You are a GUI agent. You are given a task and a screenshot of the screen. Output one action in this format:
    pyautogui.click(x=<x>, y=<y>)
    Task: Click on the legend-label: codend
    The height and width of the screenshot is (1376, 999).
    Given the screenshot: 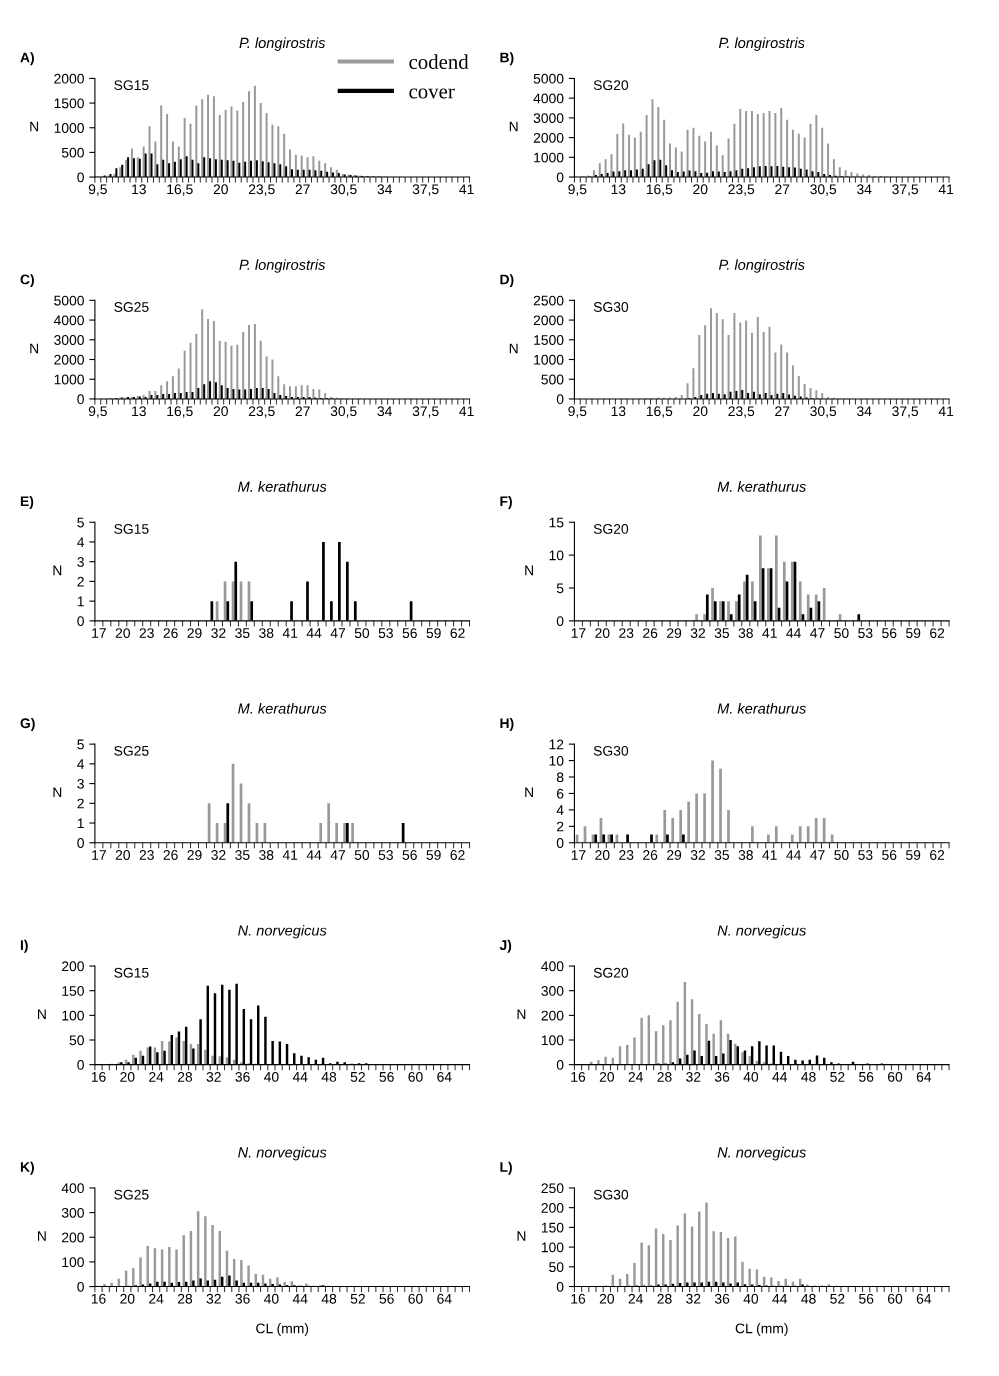 What is the action you would take?
    pyautogui.click(x=439, y=62)
    